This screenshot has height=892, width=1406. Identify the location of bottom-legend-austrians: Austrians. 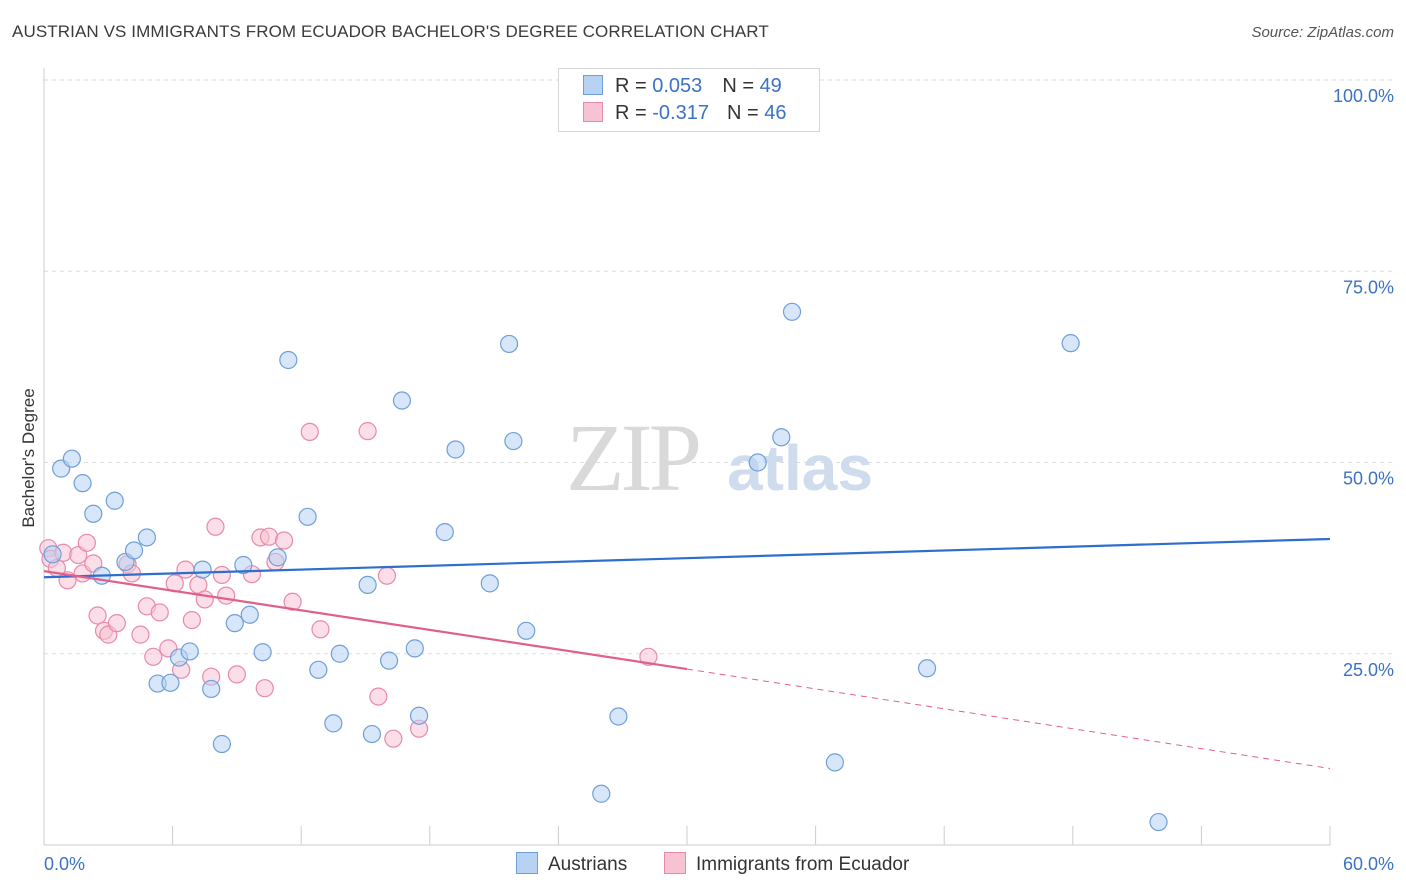
(571, 864).